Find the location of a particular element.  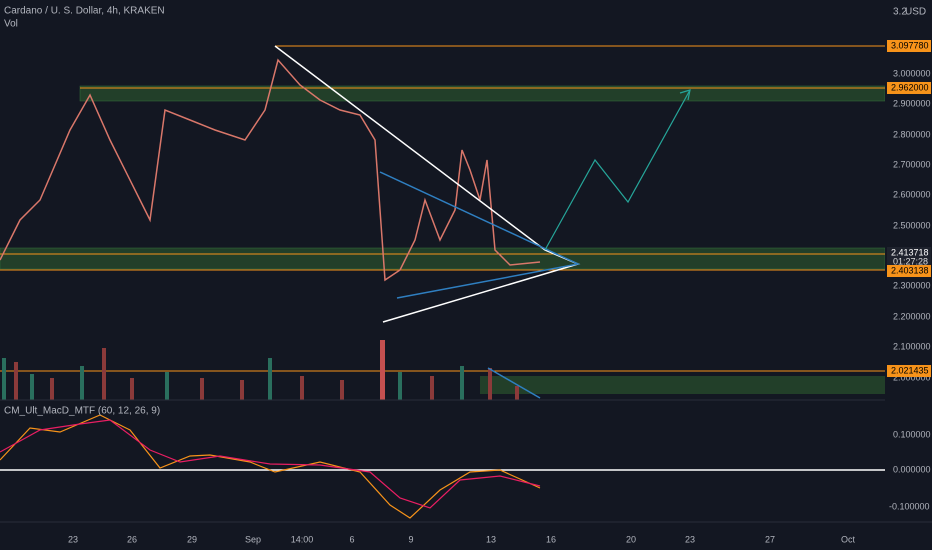

price-label: 2.000000 is located at coordinates (912, 377).